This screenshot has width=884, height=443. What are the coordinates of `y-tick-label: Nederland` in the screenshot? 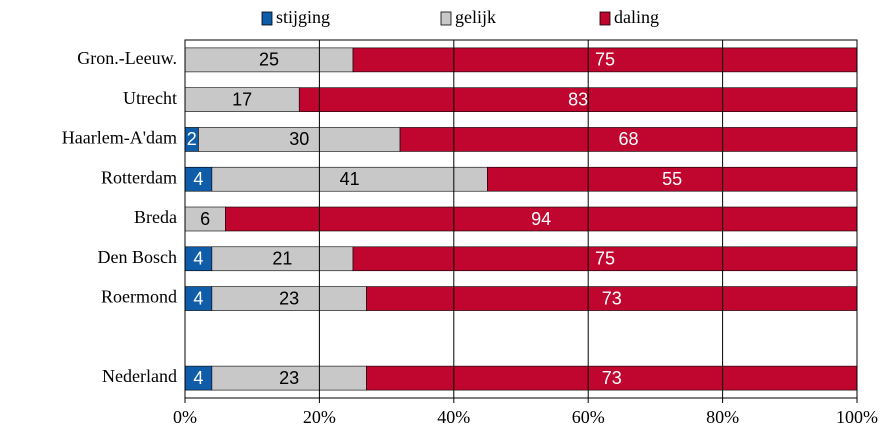 It's located at (139, 376).